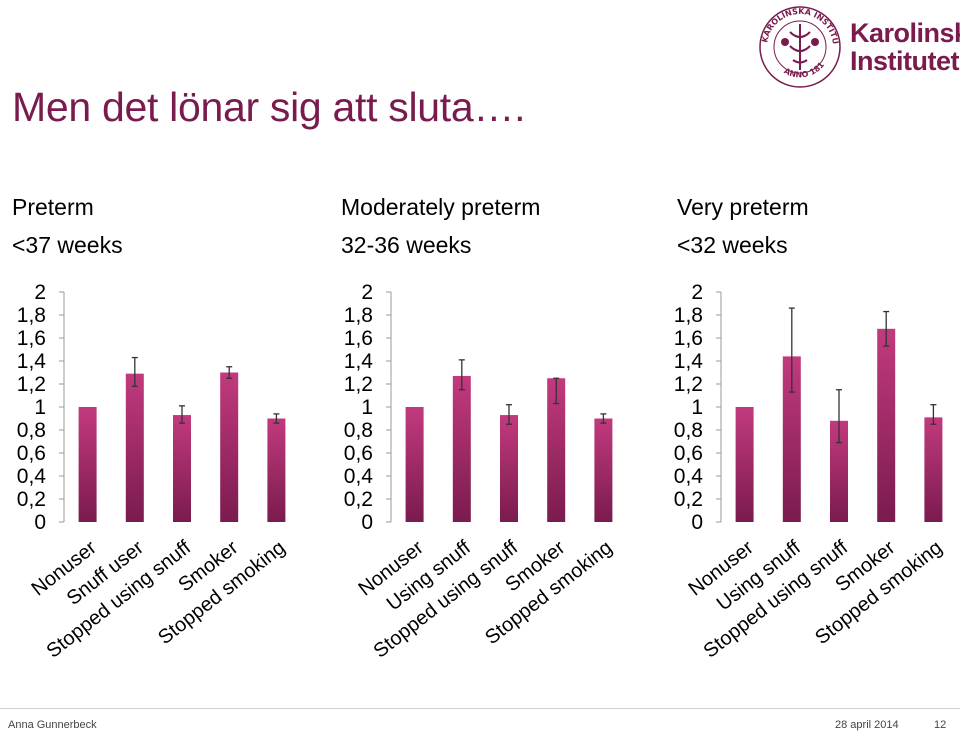  Describe the element at coordinates (732, 244) in the screenshot. I see `panel-subtitle: <32 weeks` at that location.